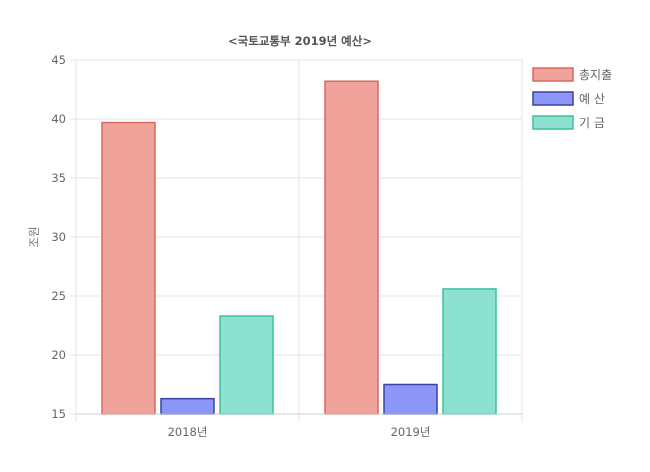 This screenshot has width=650, height=472. Describe the element at coordinates (188, 432) in the screenshot. I see `x-tick-label: 2018년` at that location.